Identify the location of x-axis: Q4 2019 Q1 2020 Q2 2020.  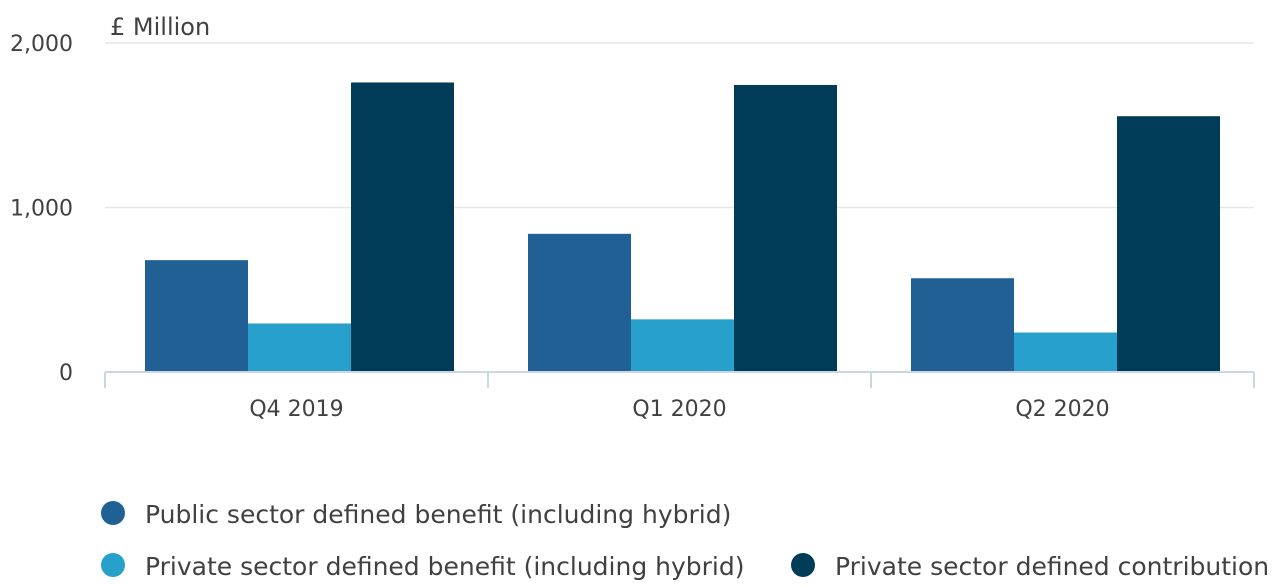
(679, 396).